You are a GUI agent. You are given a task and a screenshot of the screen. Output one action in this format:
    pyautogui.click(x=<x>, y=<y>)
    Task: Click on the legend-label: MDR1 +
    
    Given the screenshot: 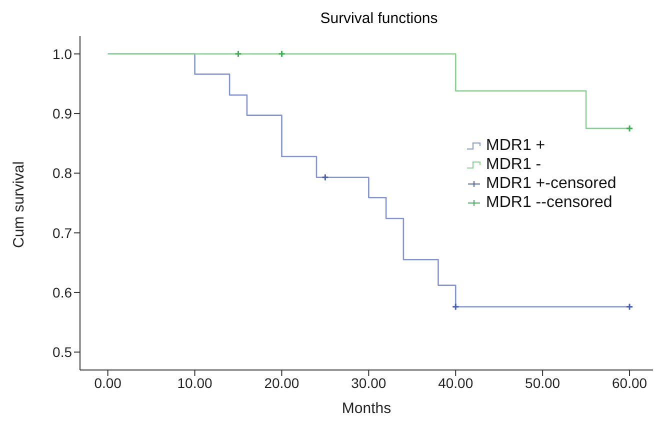 What is the action you would take?
    pyautogui.click(x=516, y=145)
    